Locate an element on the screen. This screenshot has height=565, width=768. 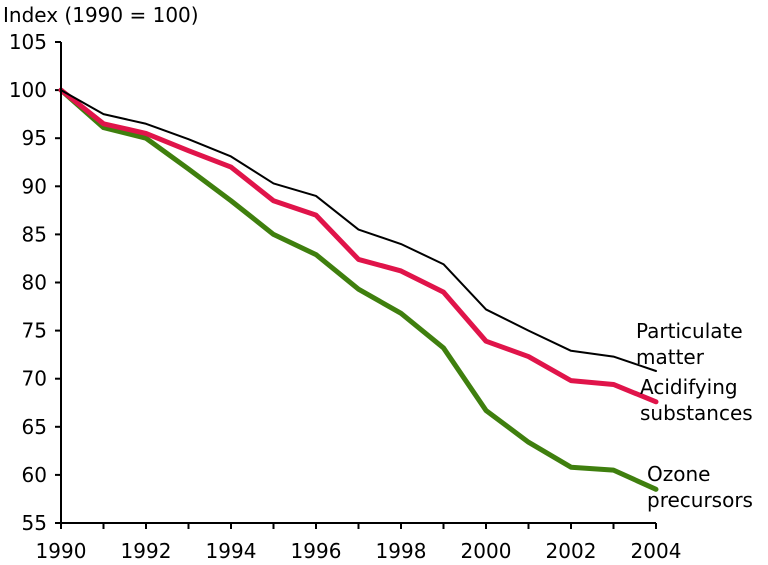
y-tick-label: 65 is located at coordinates (34, 427).